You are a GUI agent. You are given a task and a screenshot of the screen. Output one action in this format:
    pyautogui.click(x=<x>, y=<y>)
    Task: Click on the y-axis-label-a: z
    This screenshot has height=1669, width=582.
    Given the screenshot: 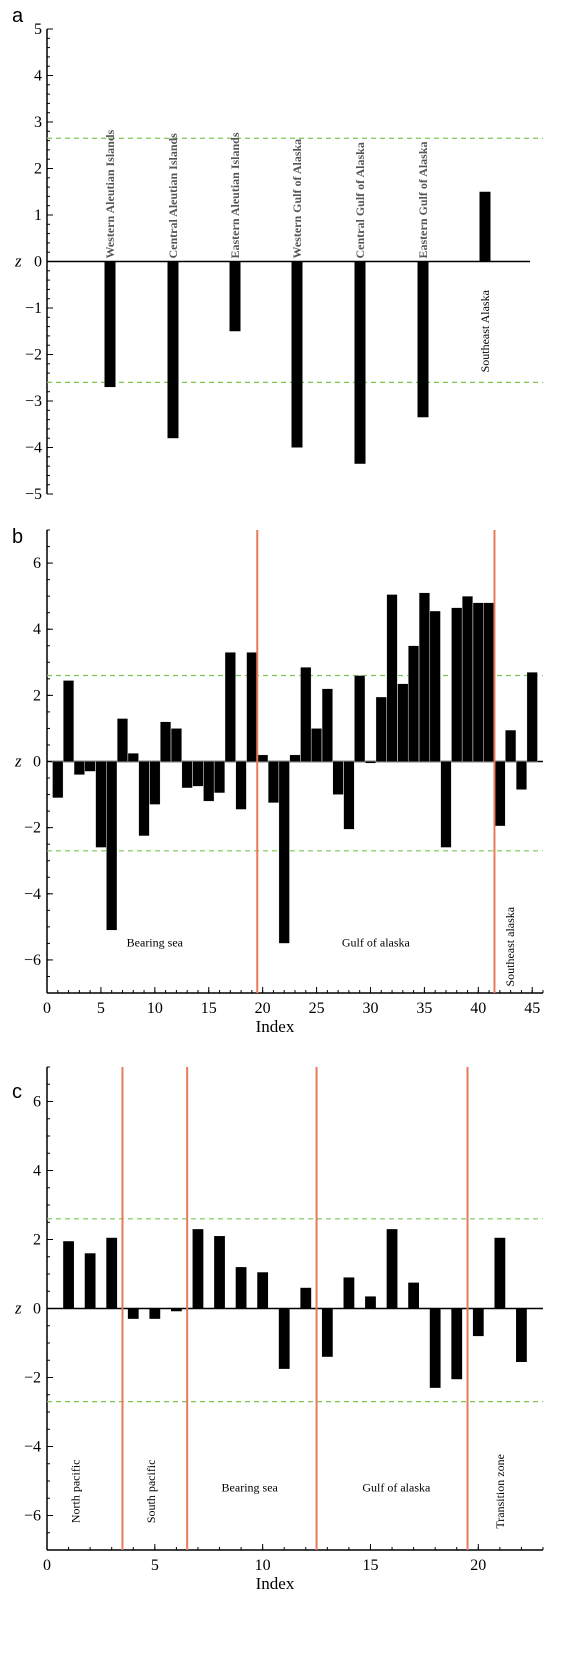 What is the action you would take?
    pyautogui.click(x=18, y=261)
    